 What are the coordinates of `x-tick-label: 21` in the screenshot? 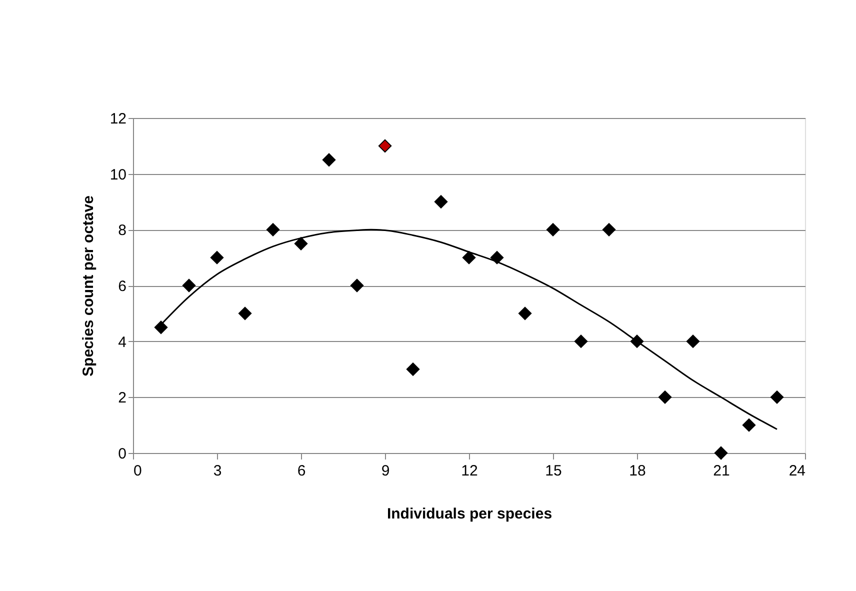 It's located at (721, 471).